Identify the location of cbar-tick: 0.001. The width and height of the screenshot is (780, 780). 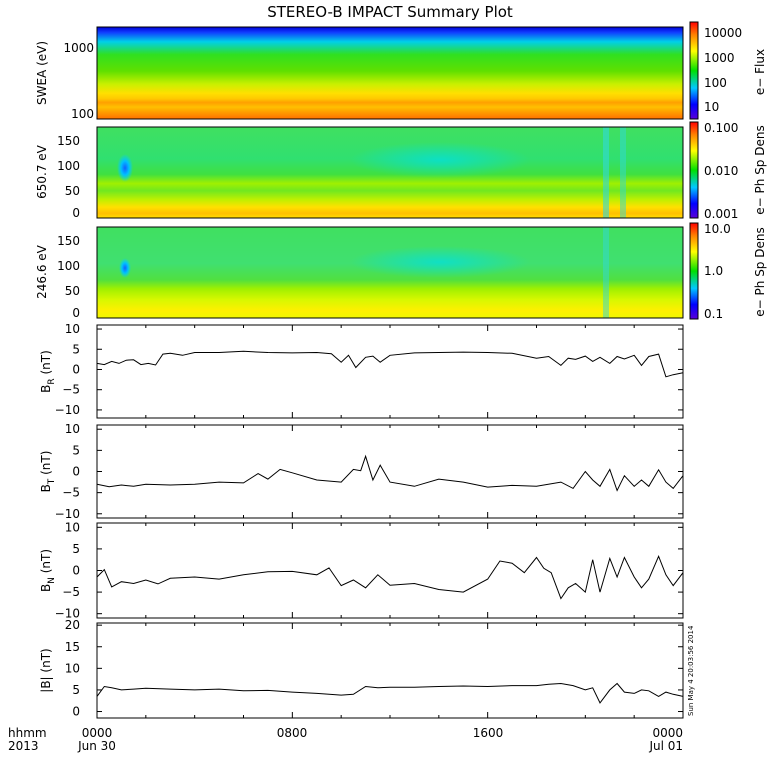
(721, 214).